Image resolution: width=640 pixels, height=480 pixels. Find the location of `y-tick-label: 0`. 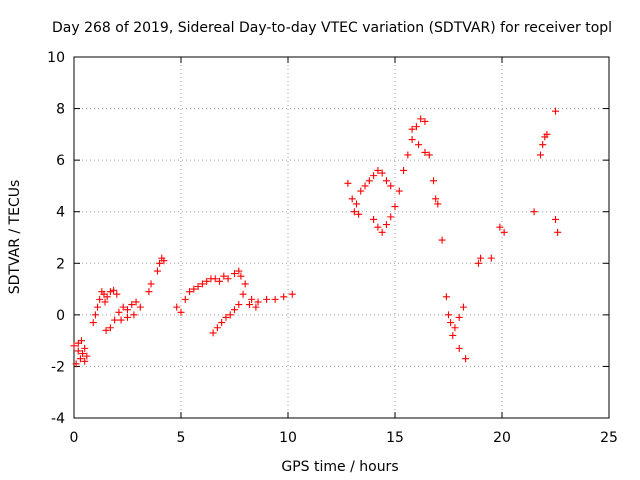

y-tick-label: 0 is located at coordinates (60, 316).